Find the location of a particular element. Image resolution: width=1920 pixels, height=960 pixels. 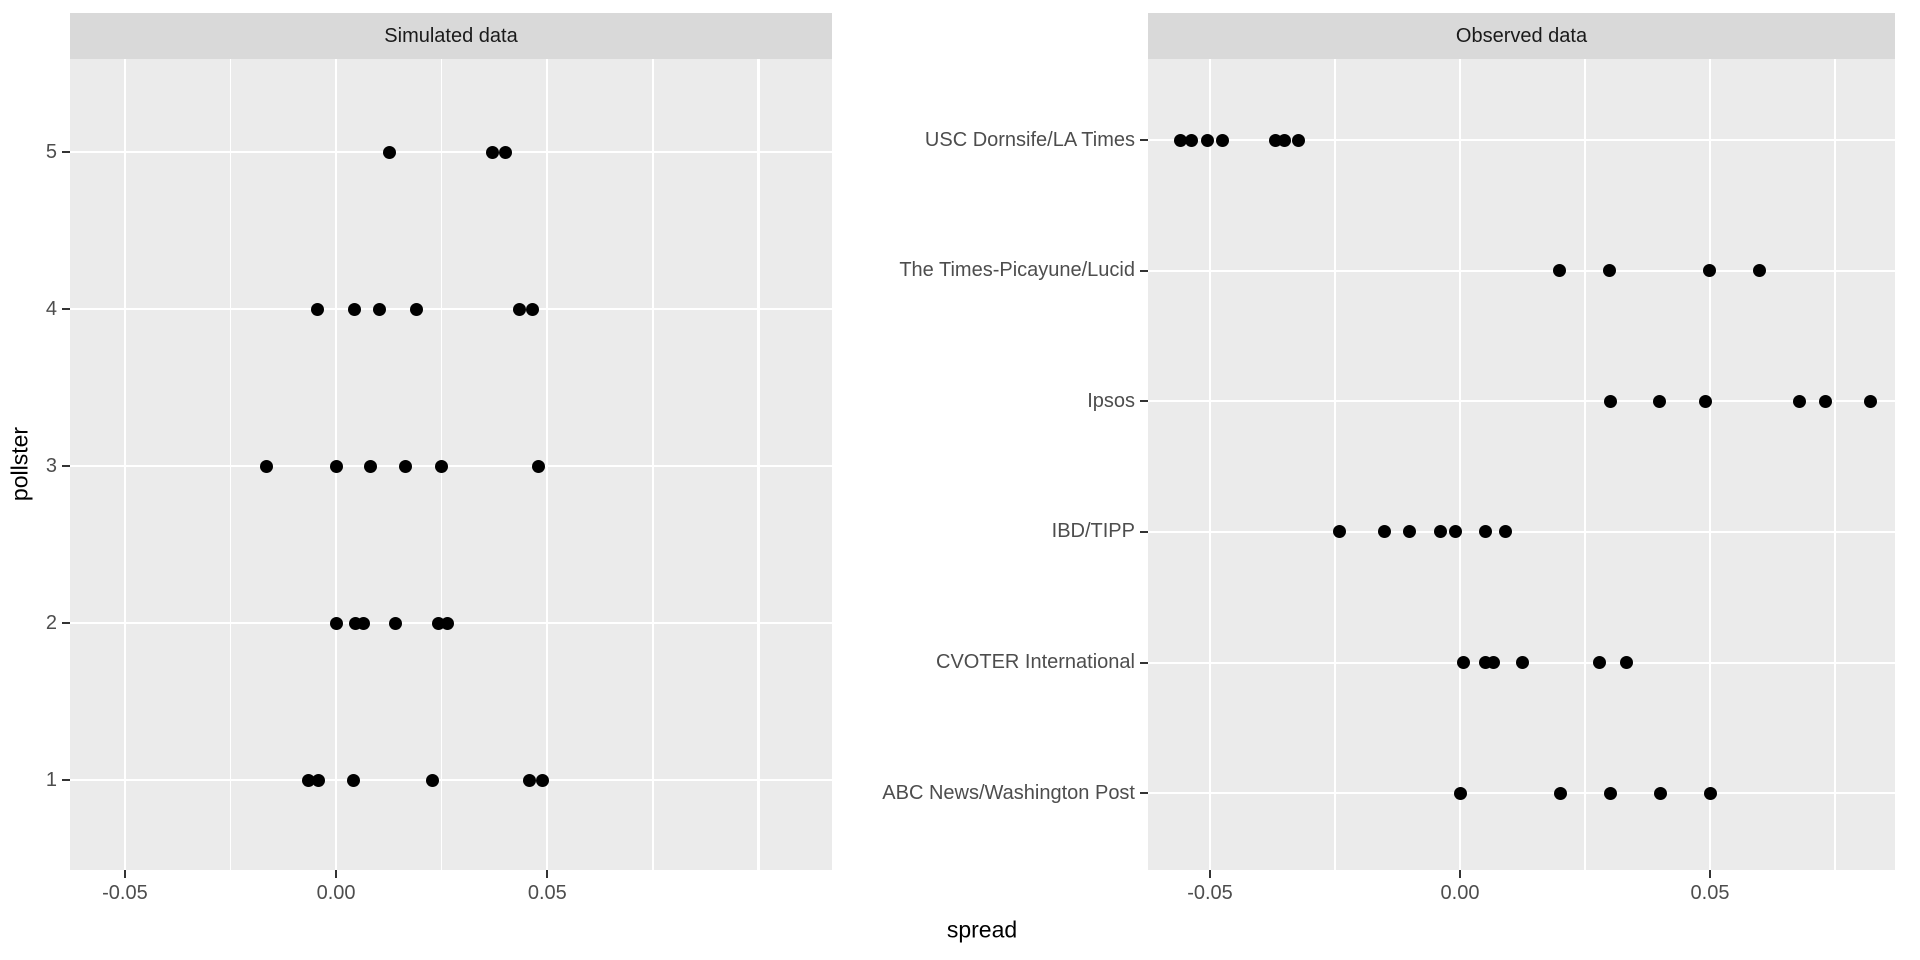

y-axis-label: CVOTER International is located at coordinates (1035, 662).